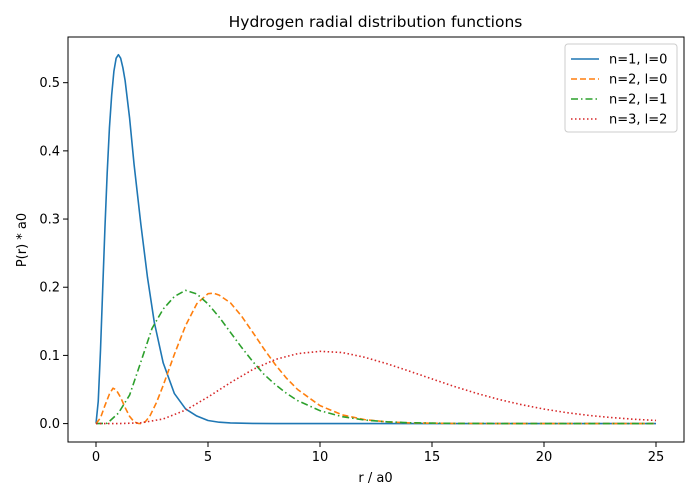 The height and width of the screenshot is (500, 700). What do you see at coordinates (638, 100) in the screenshot?
I see `legend-label: n=2, l=1` at bounding box center [638, 100].